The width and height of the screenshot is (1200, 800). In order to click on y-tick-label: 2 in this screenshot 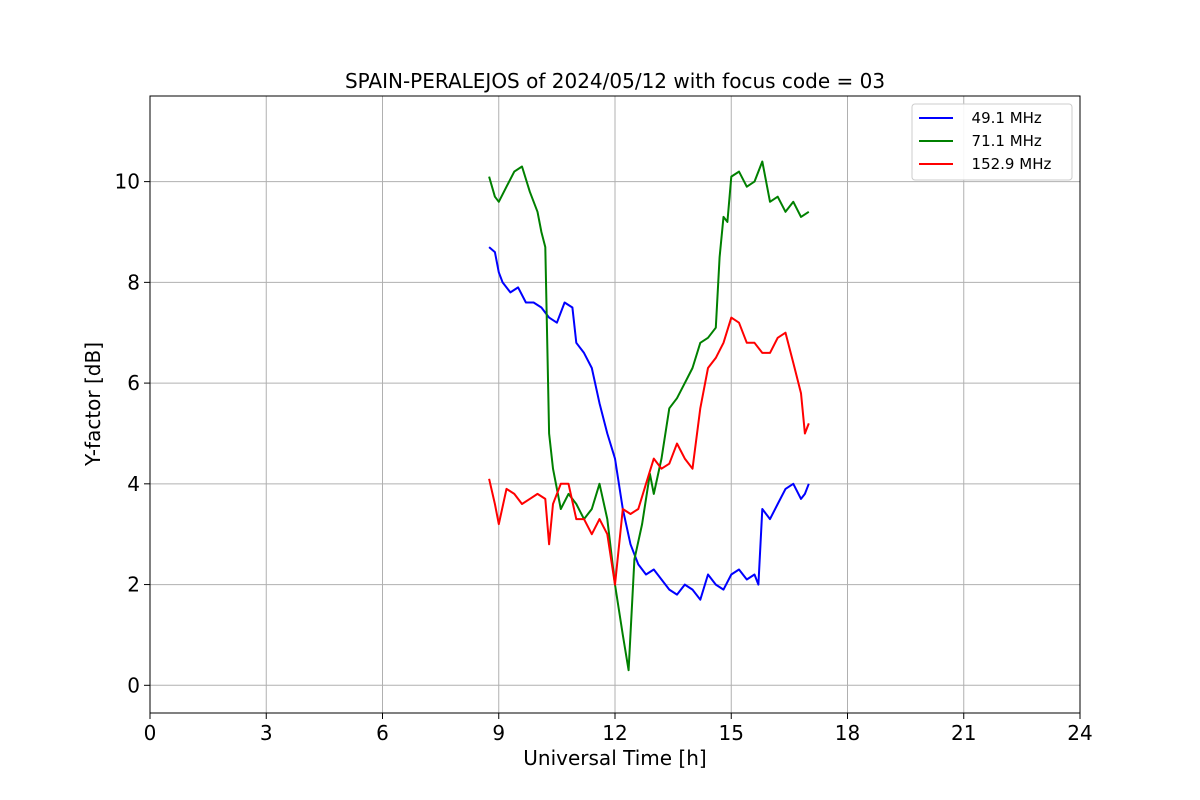, I will do `click(133, 585)`.